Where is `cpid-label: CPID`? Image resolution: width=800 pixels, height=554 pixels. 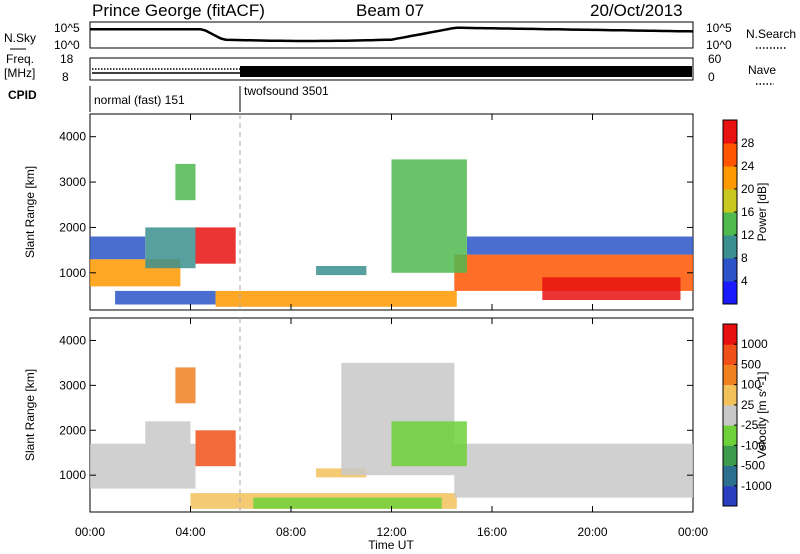
cpid-label: CPID is located at coordinates (22, 95).